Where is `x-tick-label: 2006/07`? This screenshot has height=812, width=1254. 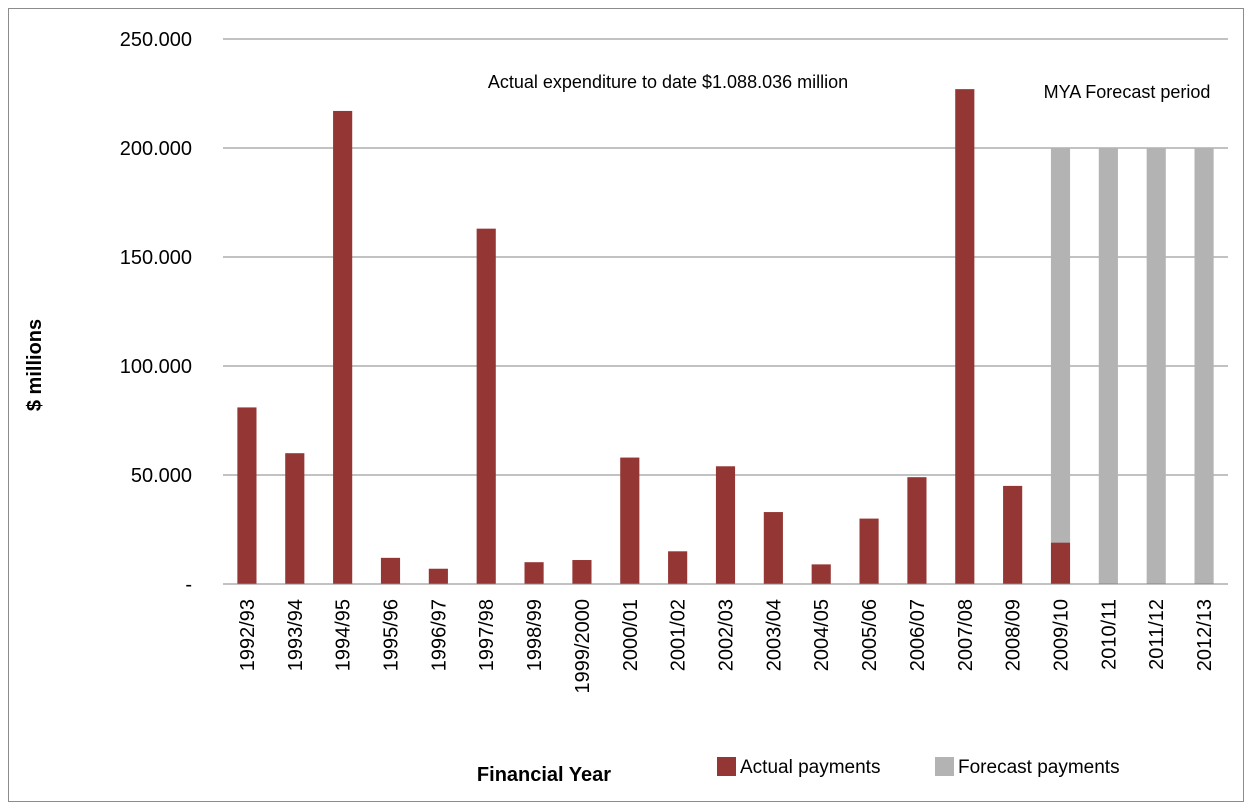 x-tick-label: 2006/07 is located at coordinates (918, 635).